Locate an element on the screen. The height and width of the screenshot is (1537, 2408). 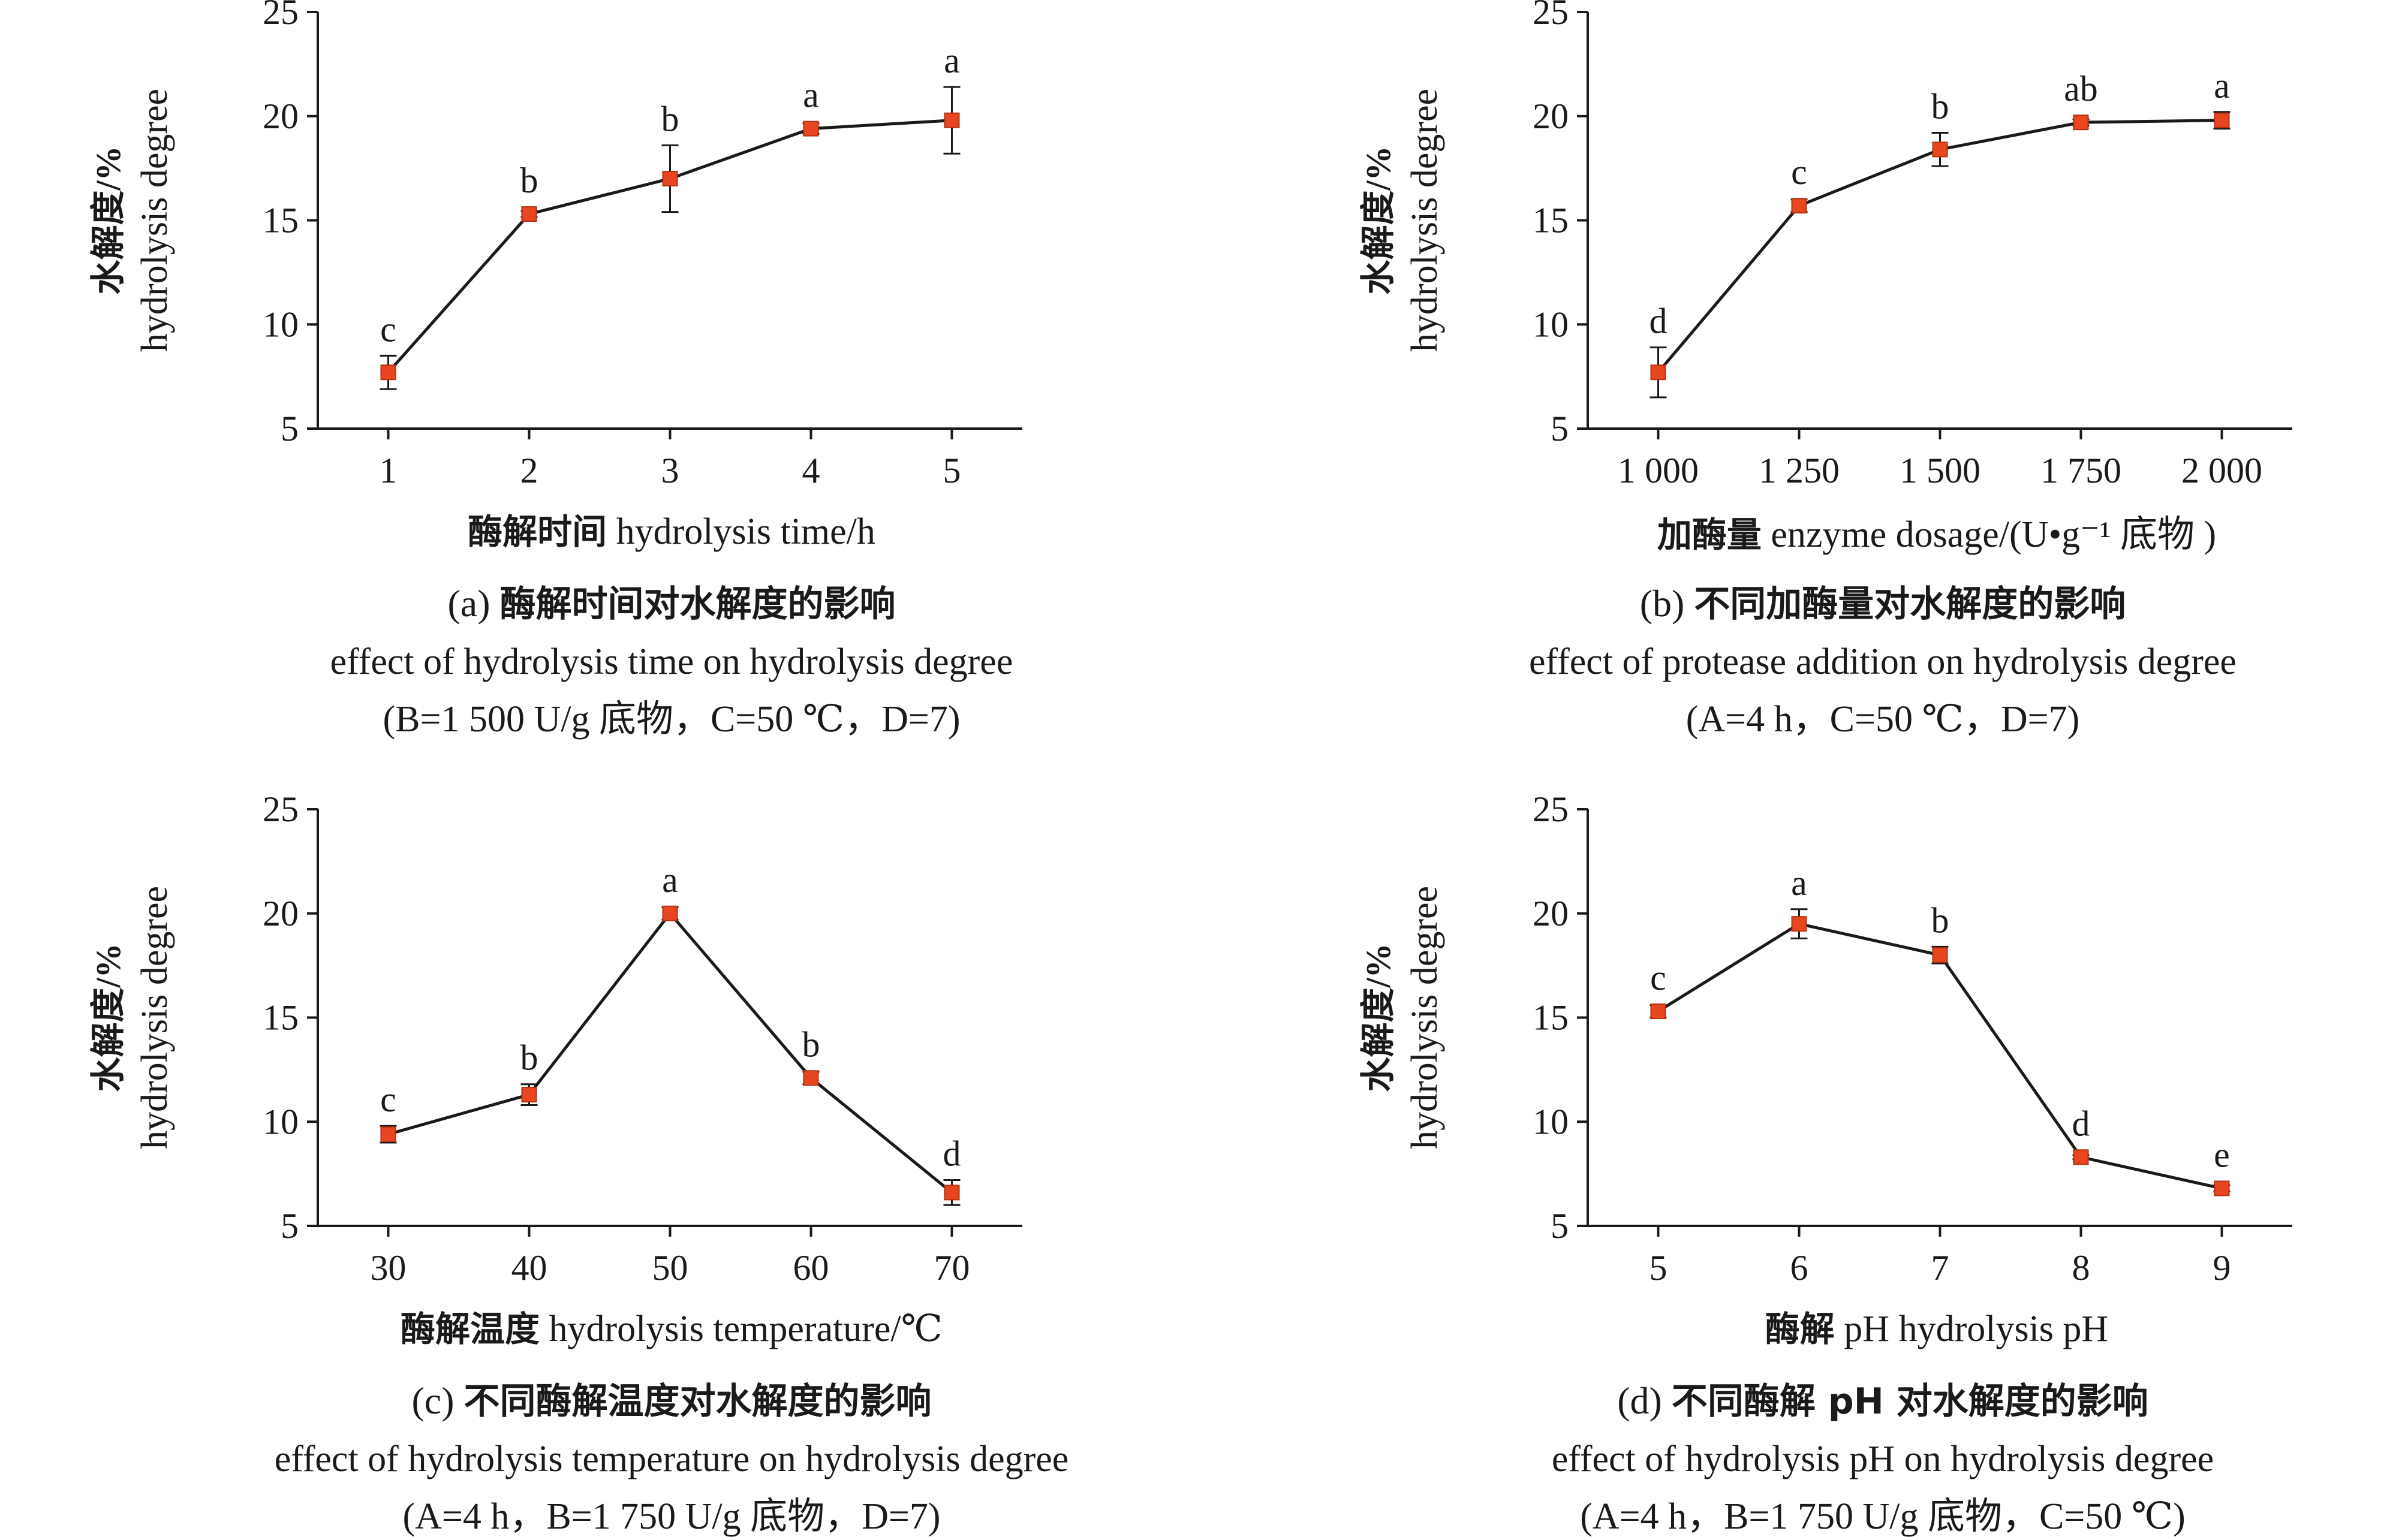
x-tick-label: 60 is located at coordinates (811, 1268).